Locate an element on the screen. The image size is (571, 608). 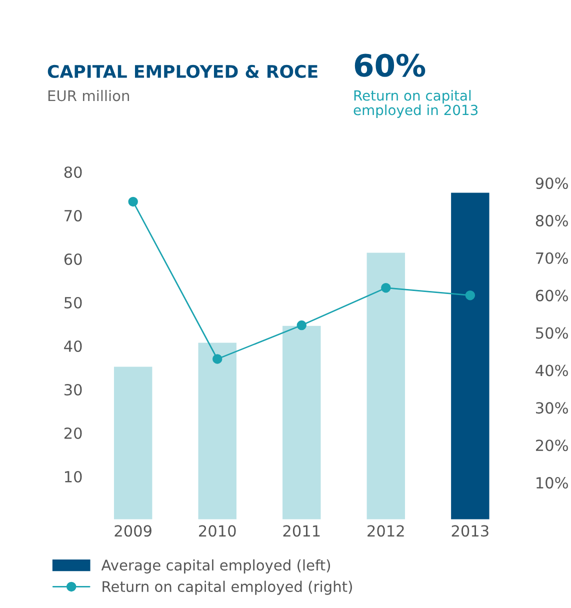
y-tick-label: 40 is located at coordinates (73, 346).